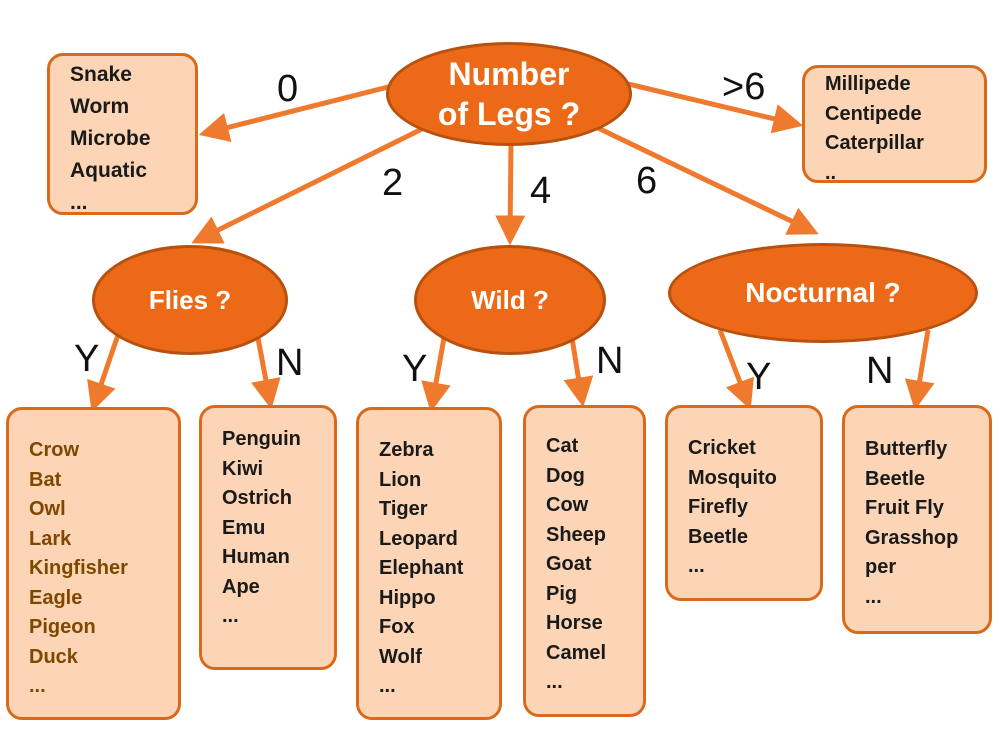 This screenshot has width=1000, height=736. What do you see at coordinates (509, 74) in the screenshot?
I see `root-label-line1: Number` at bounding box center [509, 74].